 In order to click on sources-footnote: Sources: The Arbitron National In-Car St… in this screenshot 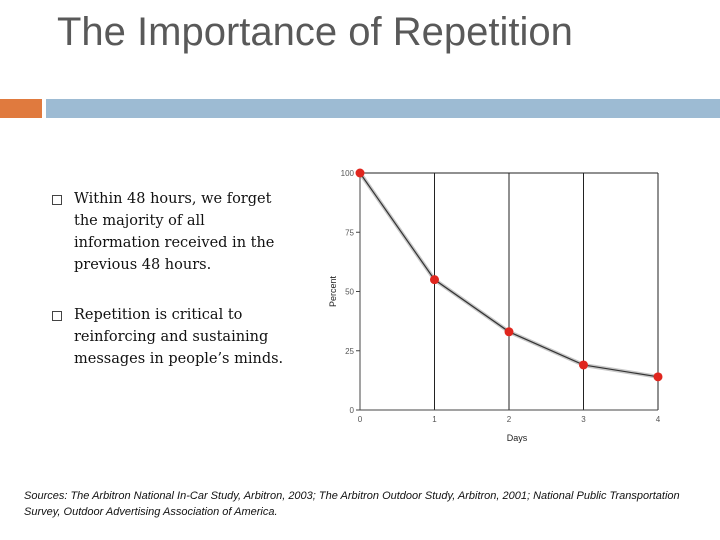, I will do `click(352, 504)`.